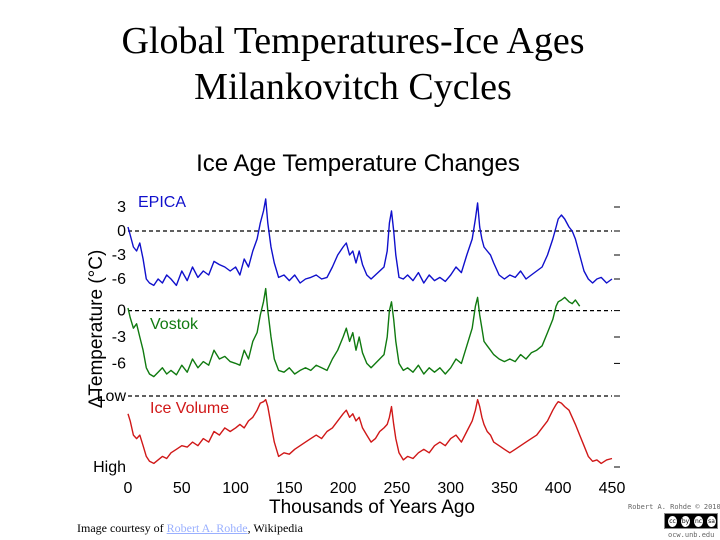 Image resolution: width=720 pixels, height=540 pixels. Describe the element at coordinates (122, 528) in the screenshot. I see `caption-prefix: Image courtesy of` at that location.